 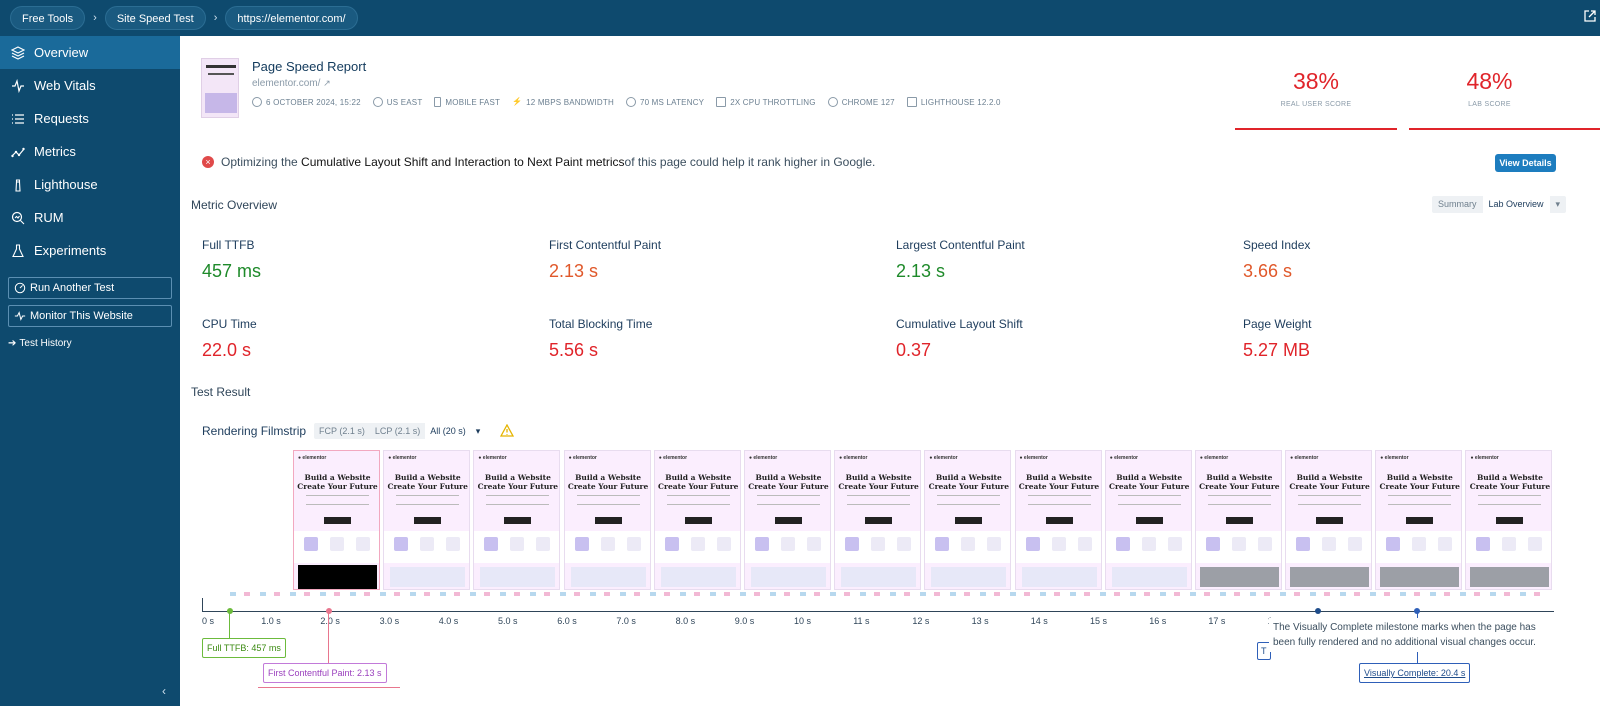 What do you see at coordinates (1590, 16) in the screenshot?
I see `external-link-icon` at bounding box center [1590, 16].